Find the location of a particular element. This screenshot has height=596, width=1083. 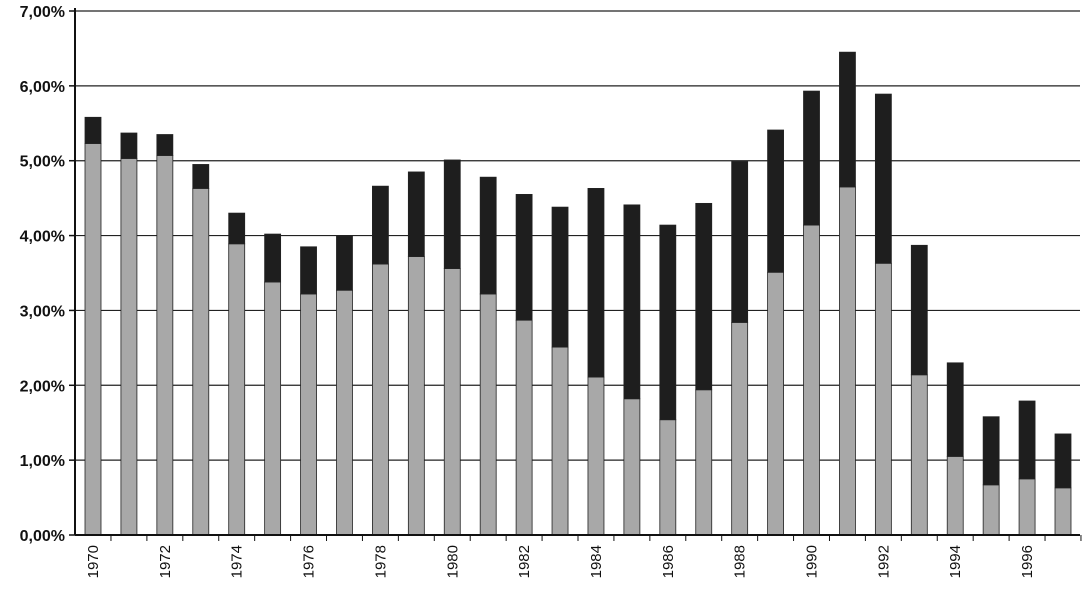

x-tick-label: 1982 is located at coordinates (524, 561).